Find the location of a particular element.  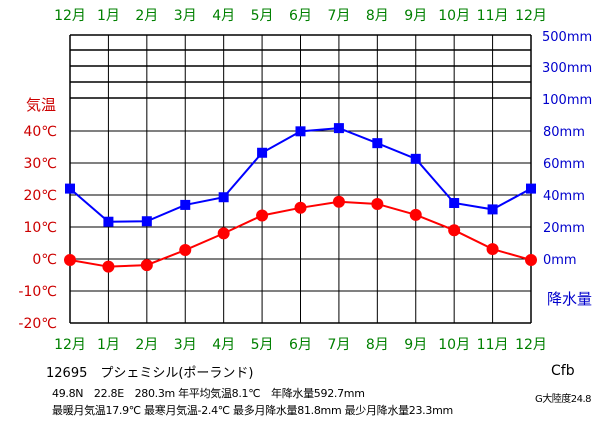

temp-axis-title: 気温 is located at coordinates (41, 105).